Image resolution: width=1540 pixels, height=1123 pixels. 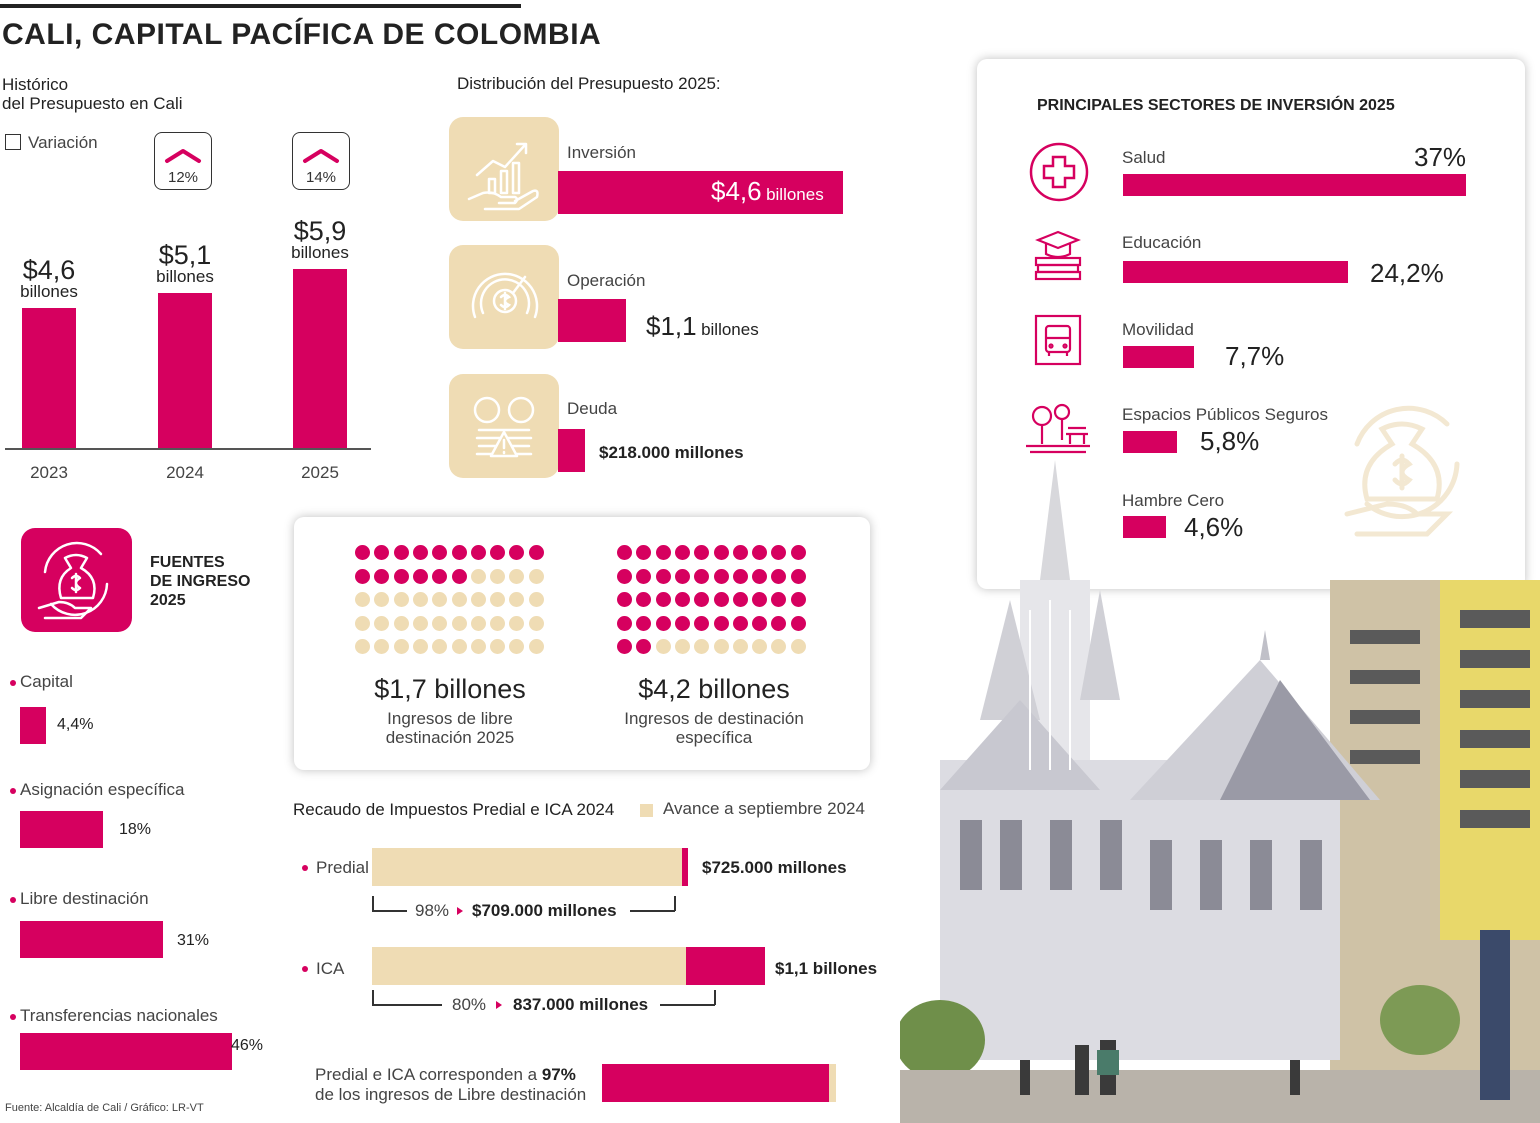 What do you see at coordinates (63, 142) in the screenshot?
I see `variation-legend-label: Variación` at bounding box center [63, 142].